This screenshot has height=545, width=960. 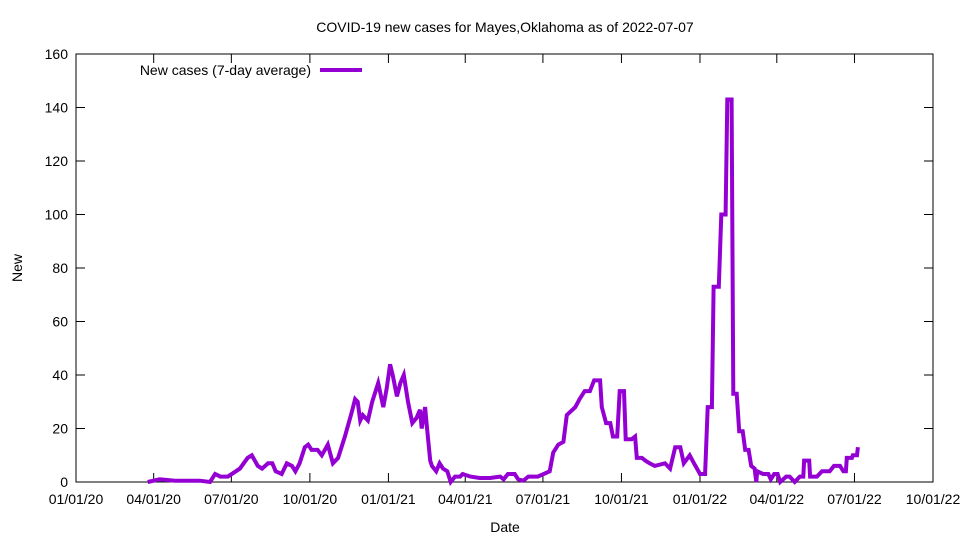 What do you see at coordinates (225, 70) in the screenshot?
I see `legend-label: New cases (7-day average)` at bounding box center [225, 70].